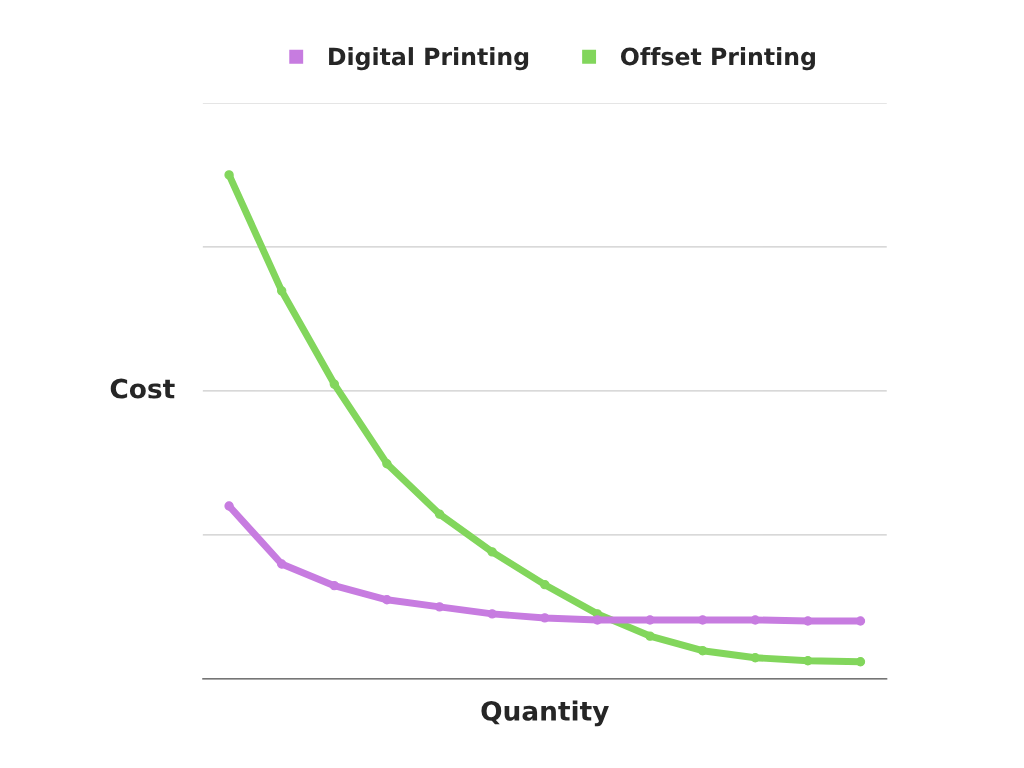 The height and width of the screenshot is (768, 1024). What do you see at coordinates (142, 388) in the screenshot?
I see `y-axis-title: Cost` at bounding box center [142, 388].